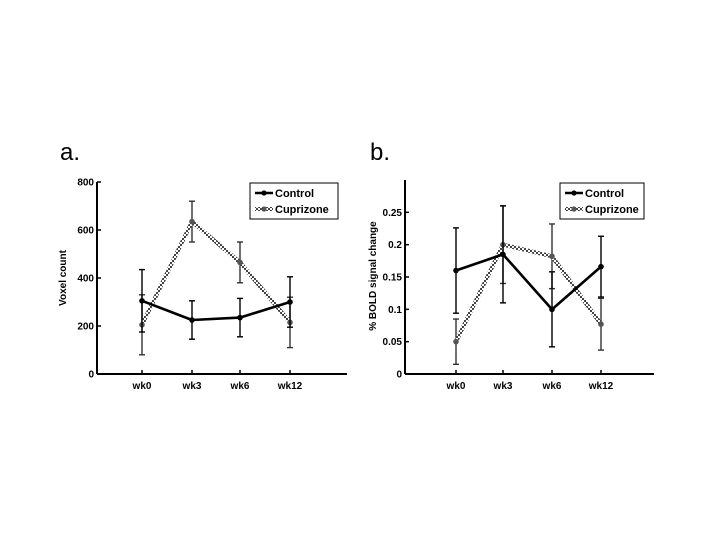 The height and width of the screenshot is (540, 720). I want to click on y-tick-label: 0.05, so click(393, 342).